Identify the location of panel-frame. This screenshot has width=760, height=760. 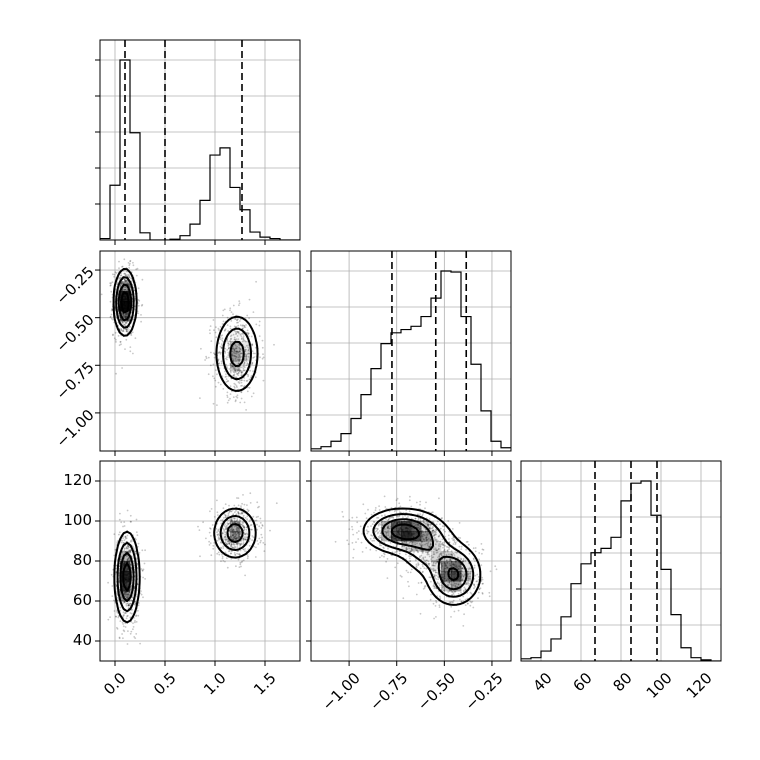
(621, 561).